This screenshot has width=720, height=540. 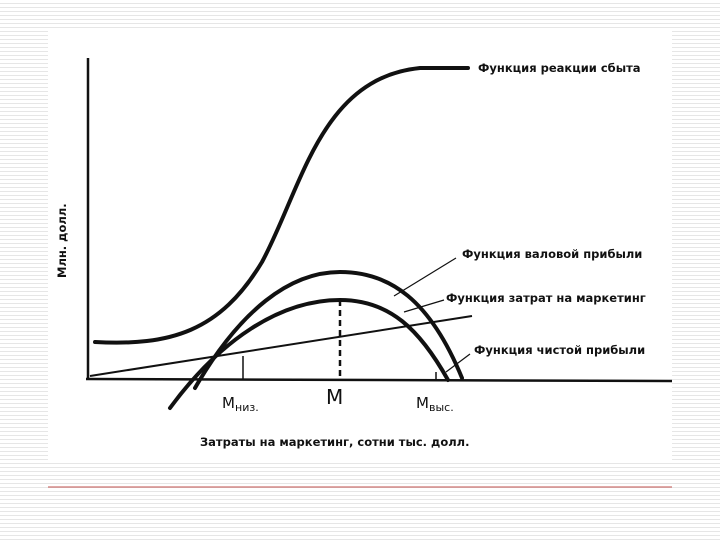 I want to click on y-axis-label: Млн. долл., so click(x=62, y=240).